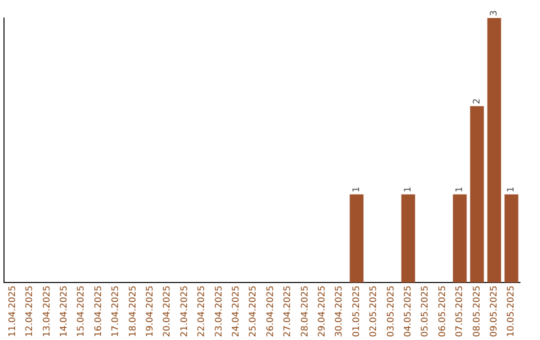 This screenshot has width=540, height=340. What do you see at coordinates (339, 311) in the screenshot?
I see `x-tick-label: 30.04.2025` at bounding box center [339, 311].